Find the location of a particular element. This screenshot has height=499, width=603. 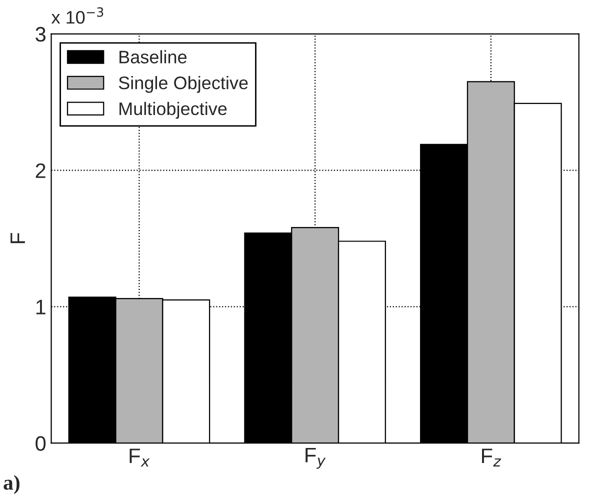

legend-label: Baseline is located at coordinates (153, 57).